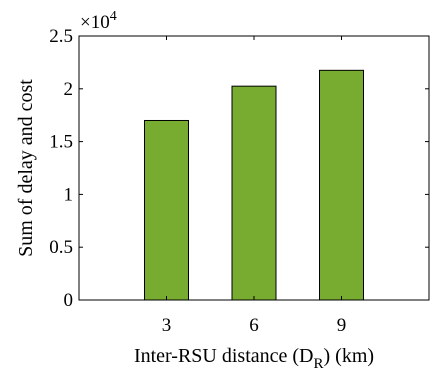 The height and width of the screenshot is (379, 442). I want to click on x-axis-label: Inter-RSU distance (DR) (km), so click(254, 358).